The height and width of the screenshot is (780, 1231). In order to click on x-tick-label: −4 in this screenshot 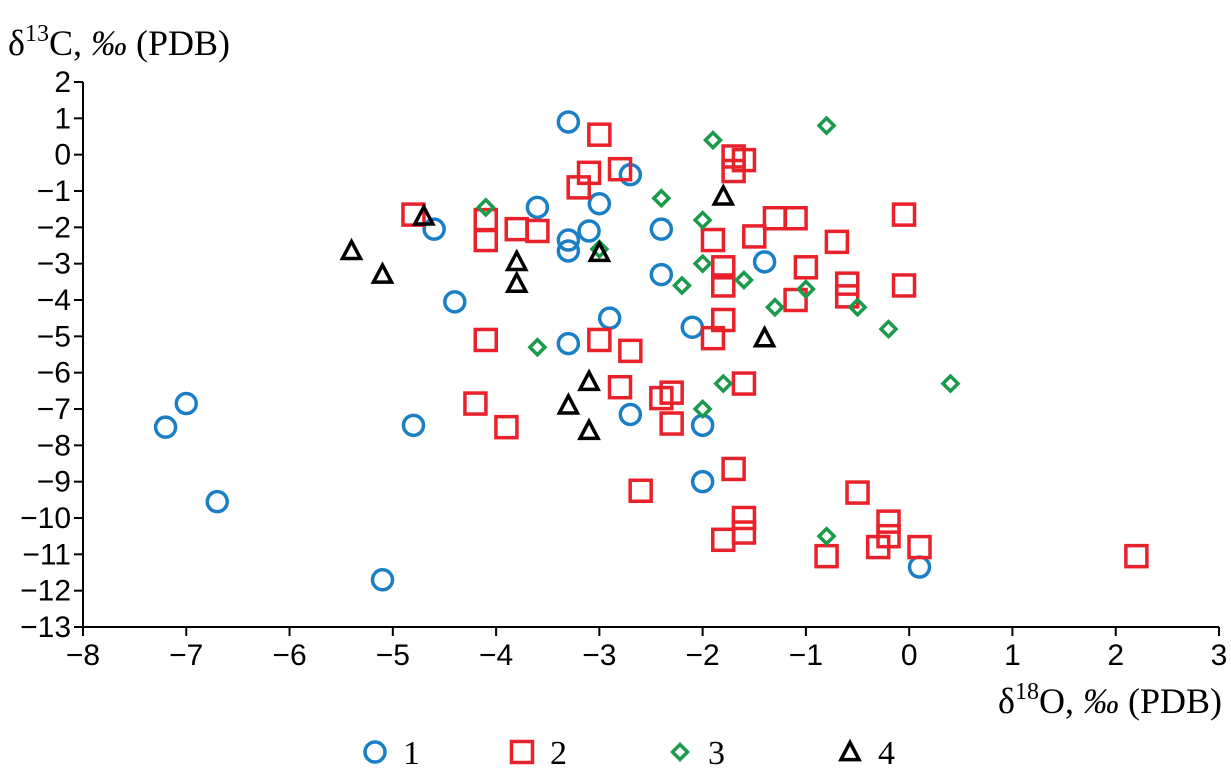, I will do `click(496, 655)`.